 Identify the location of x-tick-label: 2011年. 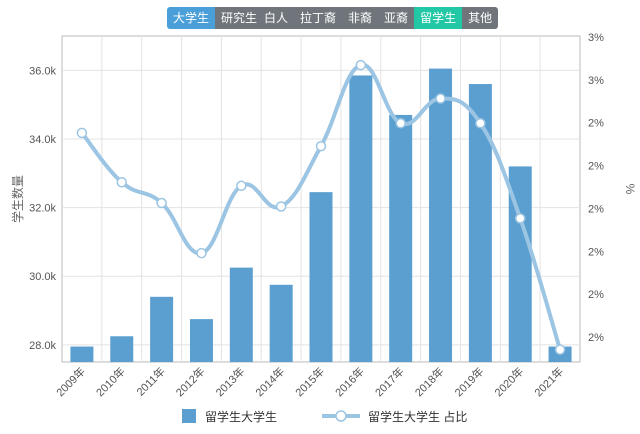
(150, 381).